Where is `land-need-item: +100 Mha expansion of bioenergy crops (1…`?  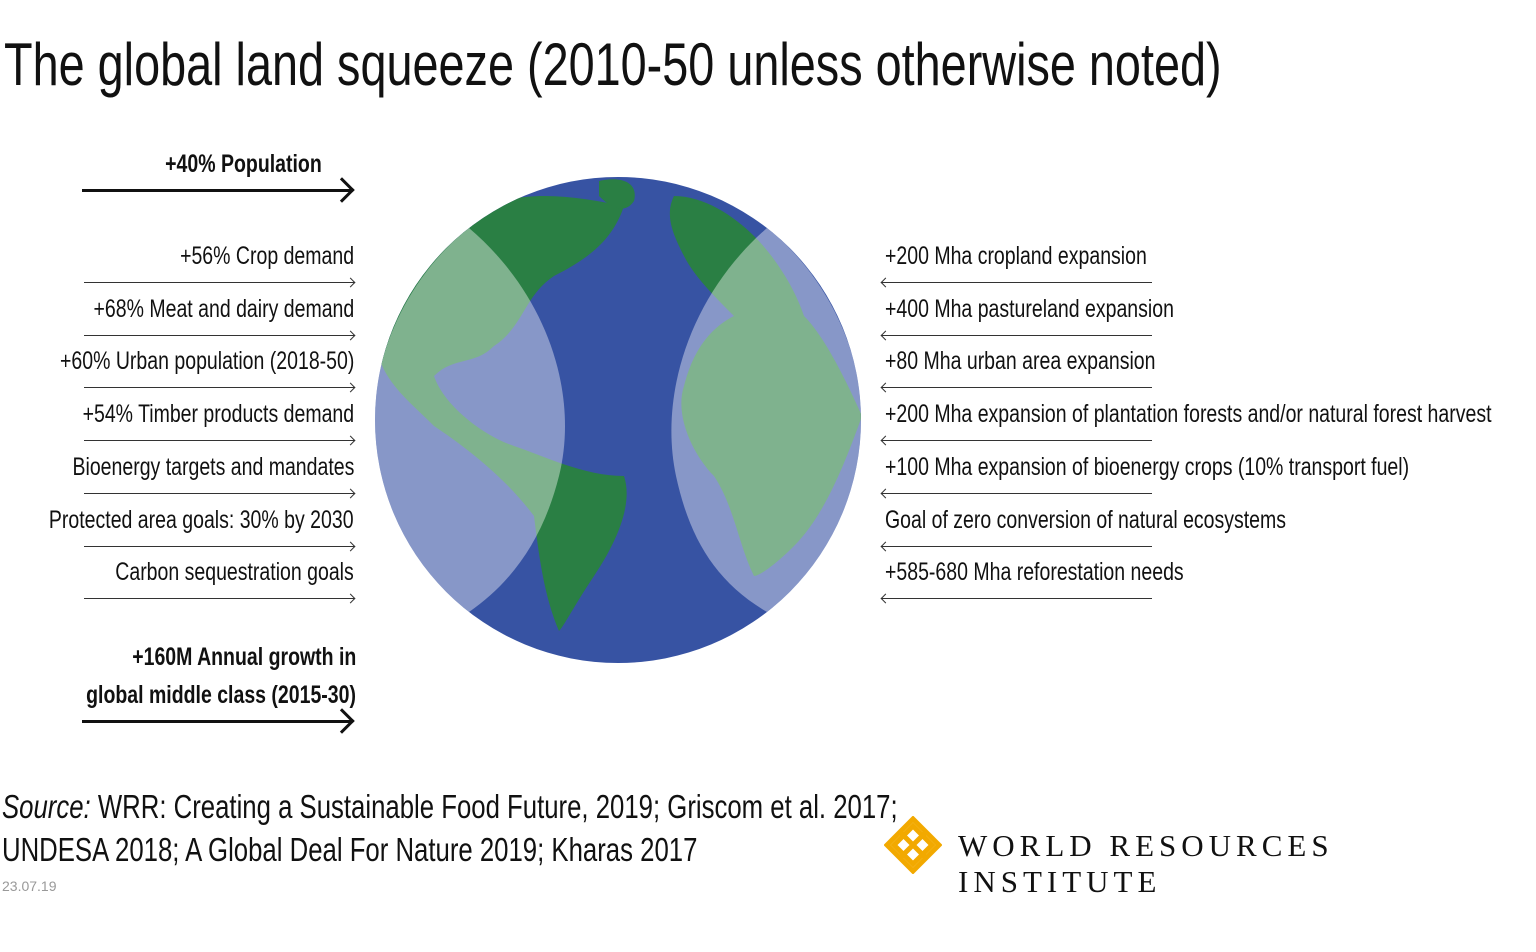
land-need-item: +100 Mha expansion of bioenergy crops (1… is located at coordinates (1210, 467).